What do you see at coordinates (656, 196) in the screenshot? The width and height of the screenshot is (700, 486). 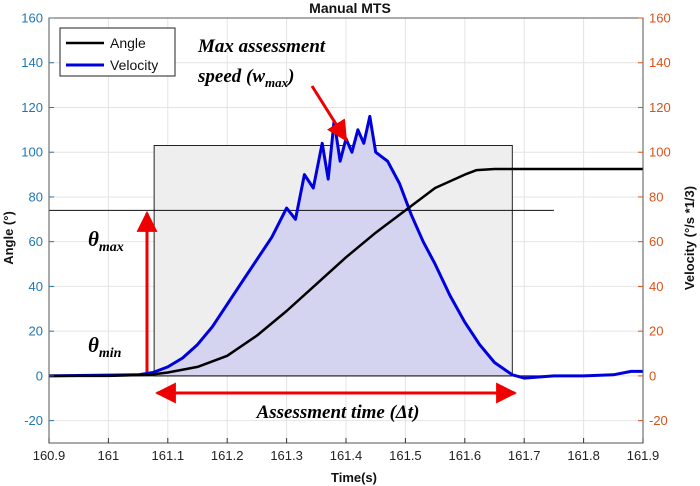 I see `y-right-tick-label: 80` at bounding box center [656, 196].